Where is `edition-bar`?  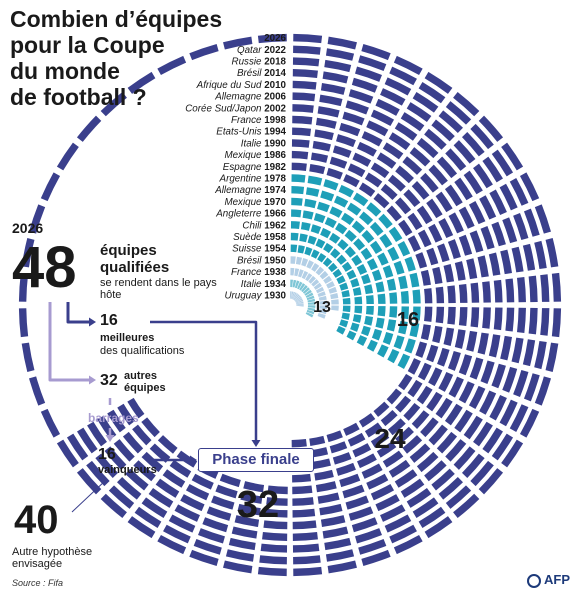
edition-bar is located at coordinates (314, 283).